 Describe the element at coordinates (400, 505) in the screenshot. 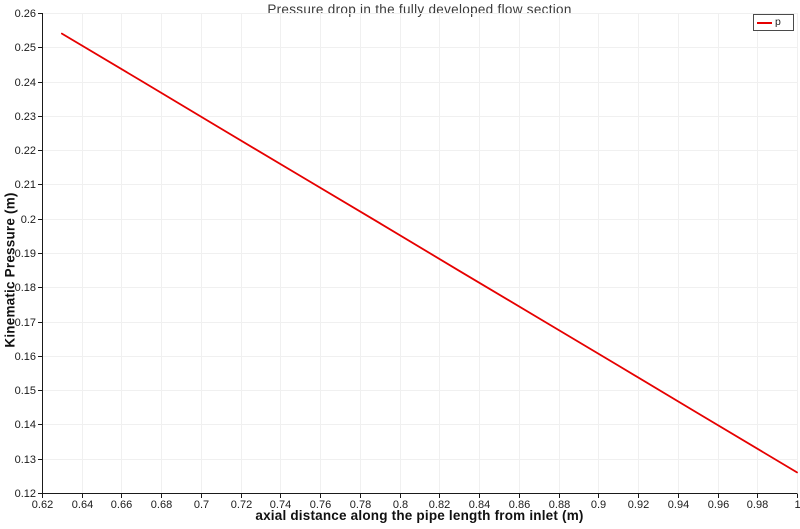

I see `x-tick-label: 0.8` at that location.